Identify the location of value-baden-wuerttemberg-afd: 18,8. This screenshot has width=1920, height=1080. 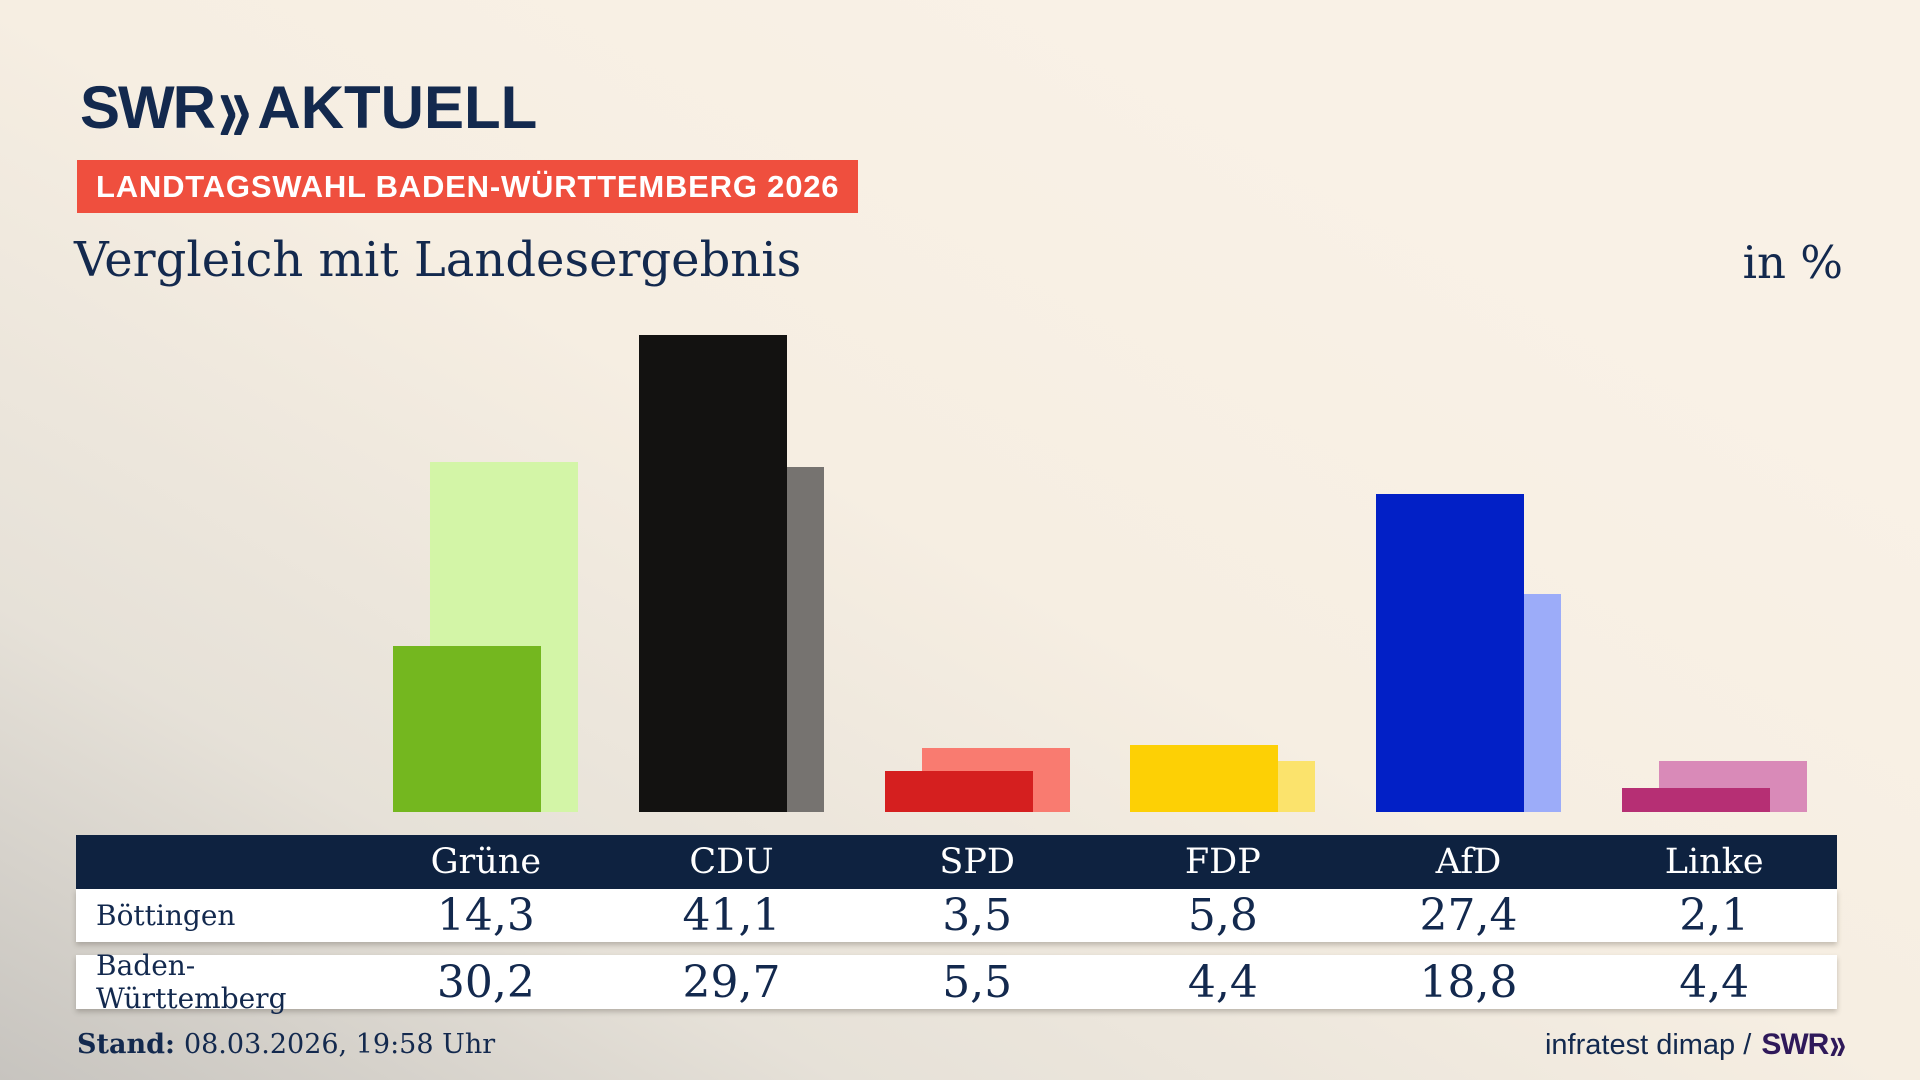
(1468, 982).